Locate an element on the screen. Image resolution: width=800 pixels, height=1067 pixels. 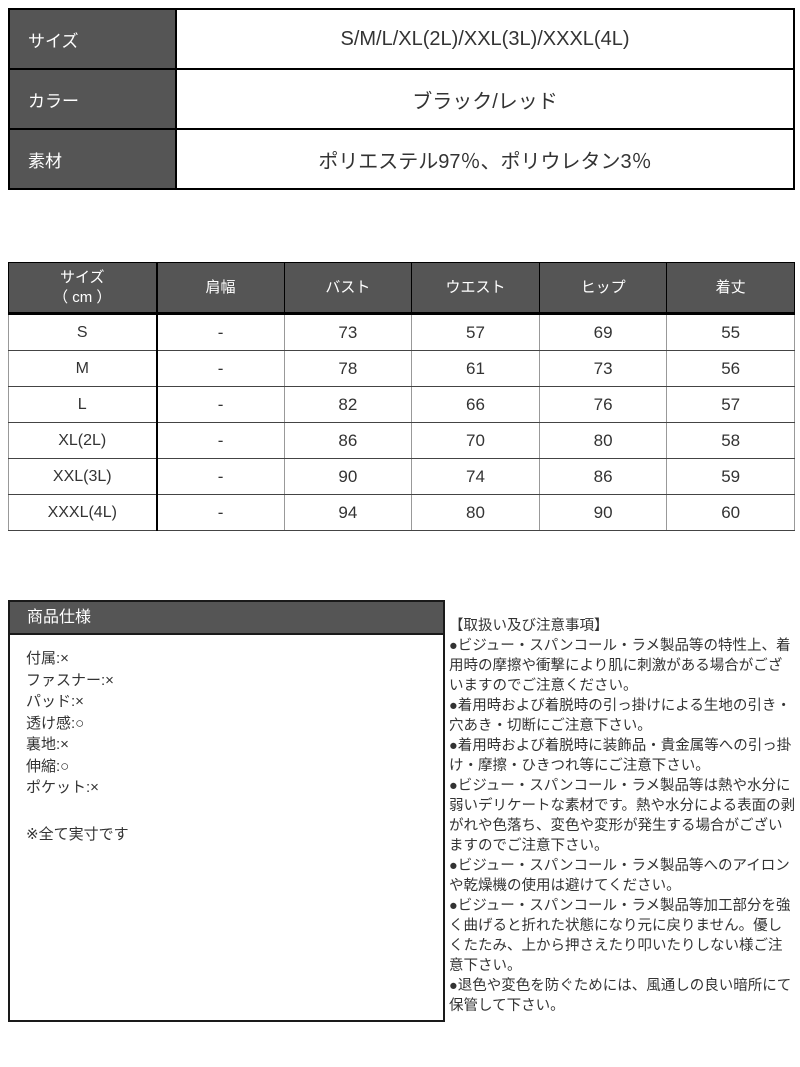
measure-cell: 58 is located at coordinates (730, 440).